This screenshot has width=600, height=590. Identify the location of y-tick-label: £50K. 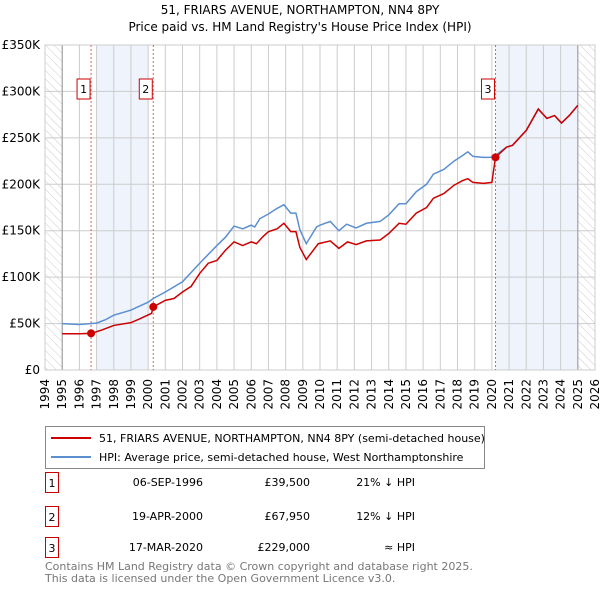
(25, 324).